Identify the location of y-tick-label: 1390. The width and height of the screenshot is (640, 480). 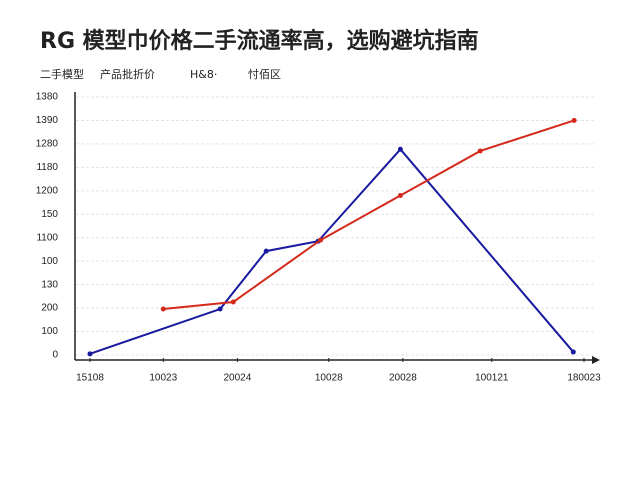
(47, 120).